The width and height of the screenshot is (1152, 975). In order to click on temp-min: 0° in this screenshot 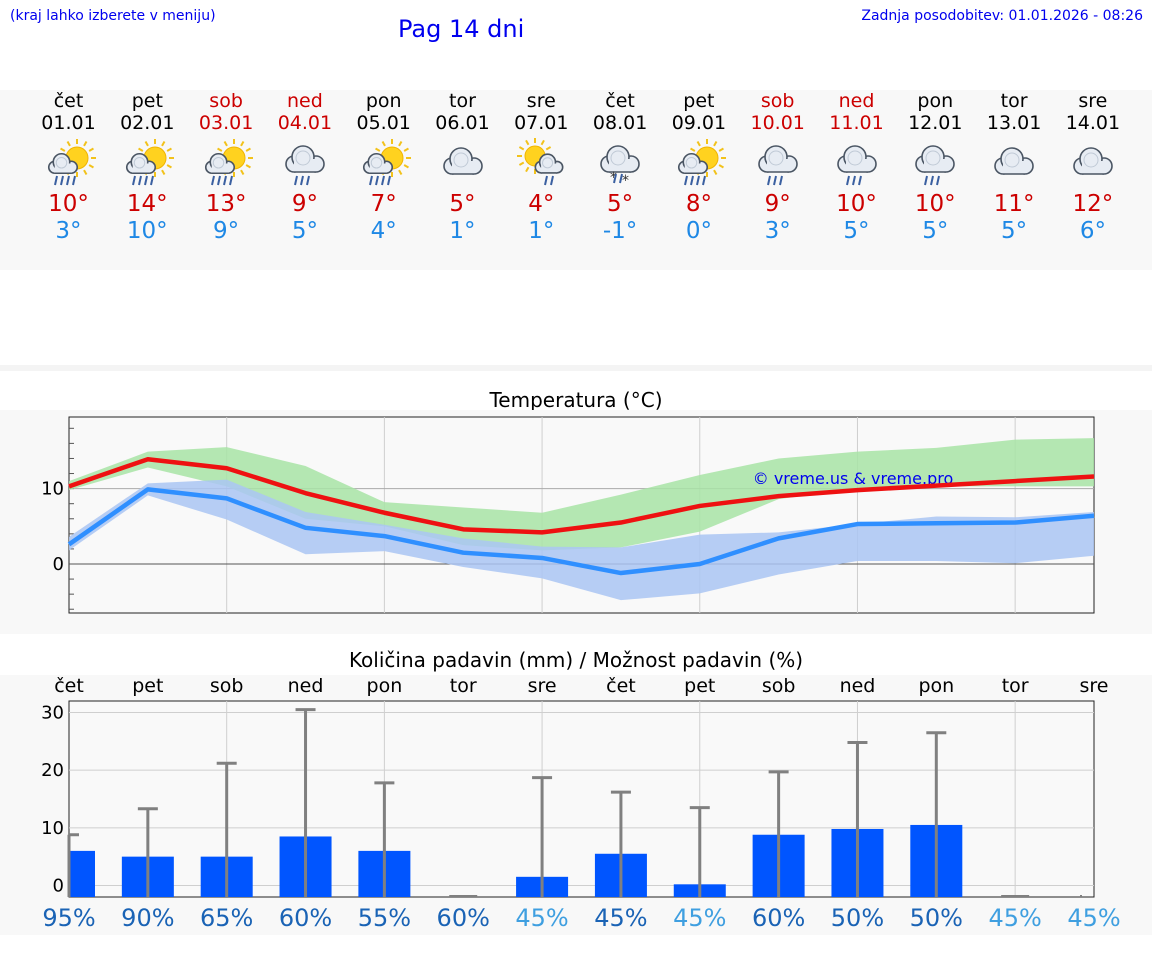, I will do `click(698, 231)`.